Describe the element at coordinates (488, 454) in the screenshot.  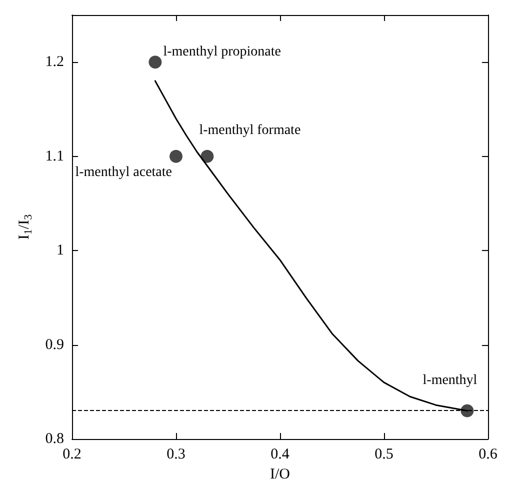
I see `x-tick-label: 0.6` at that location.